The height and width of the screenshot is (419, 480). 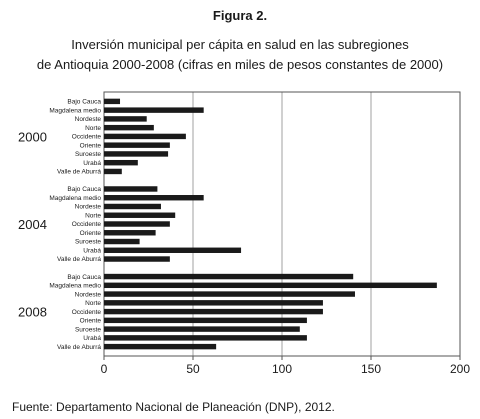 What do you see at coordinates (460, 369) in the screenshot?
I see `x-tick-label: 200` at bounding box center [460, 369].